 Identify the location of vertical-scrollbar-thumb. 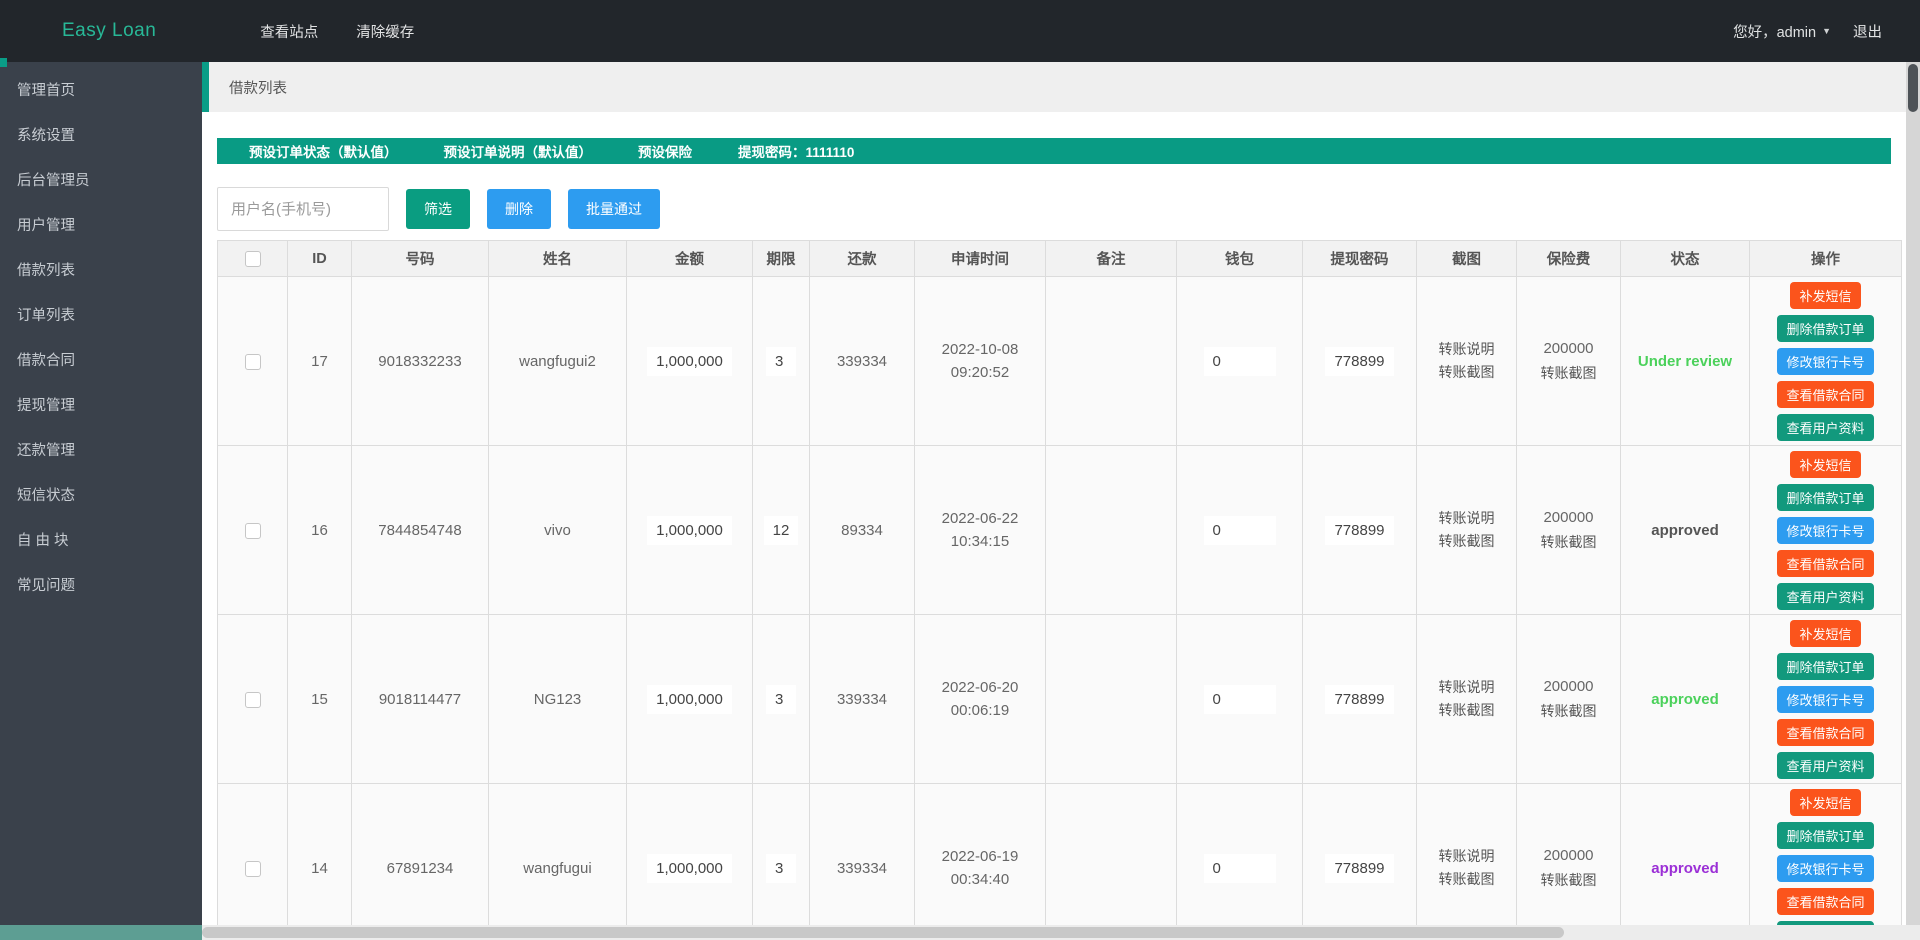
(1913, 88).